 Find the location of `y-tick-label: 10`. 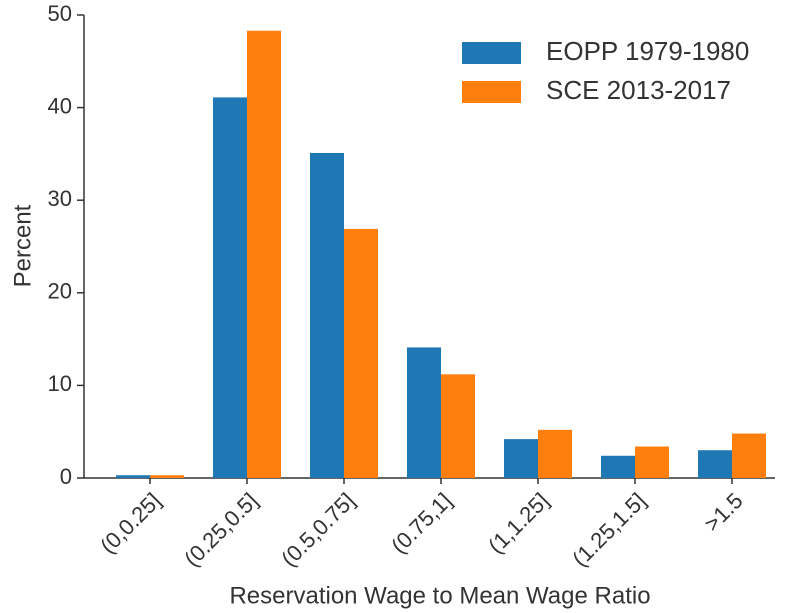

y-tick-label: 10 is located at coordinates (60, 383).